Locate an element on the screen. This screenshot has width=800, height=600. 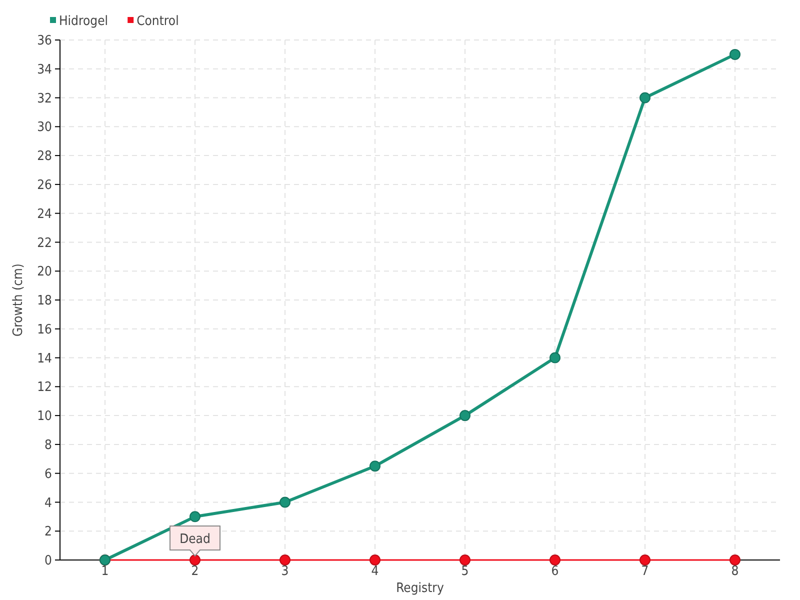
y-tick-label: 36 is located at coordinates (44, 41).